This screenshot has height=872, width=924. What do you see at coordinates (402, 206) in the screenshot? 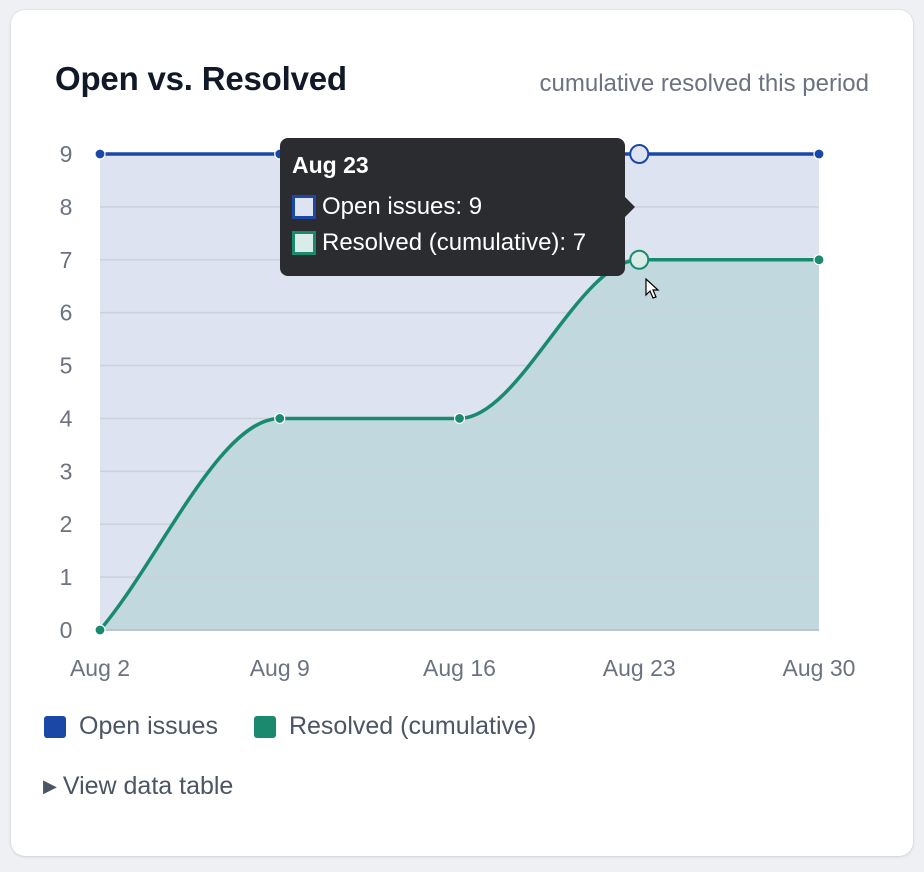
I see `tooltip-label-open: Open issues: 9` at bounding box center [402, 206].